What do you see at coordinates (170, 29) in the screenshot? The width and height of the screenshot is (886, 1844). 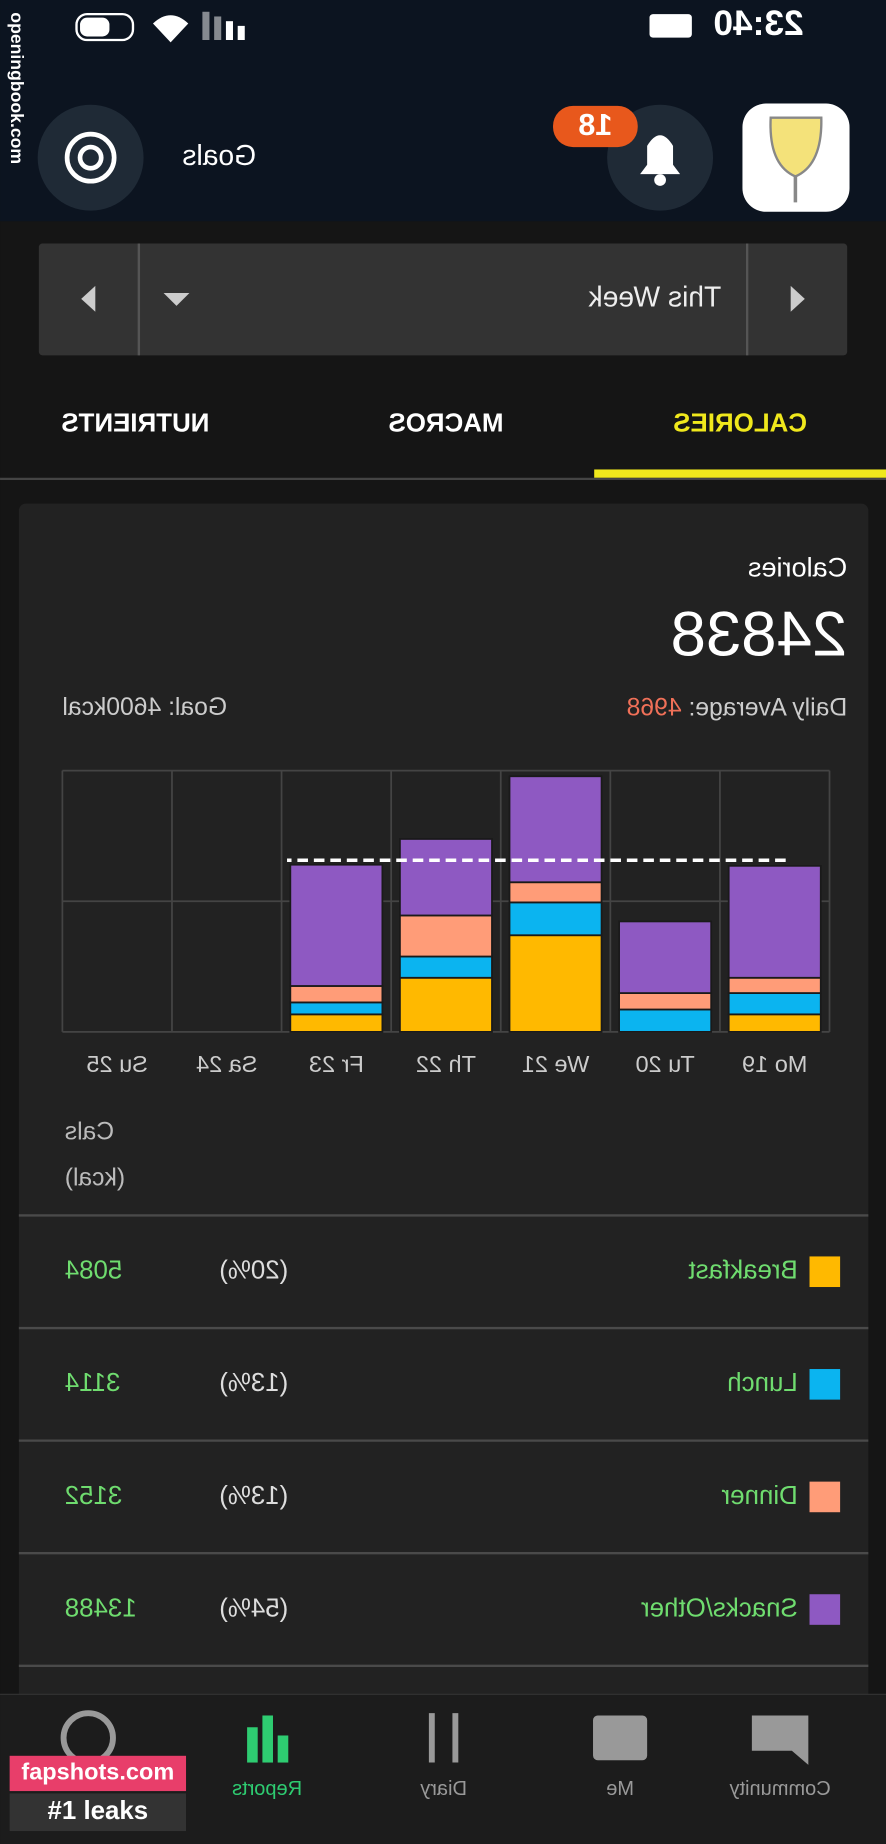 I see `wifi-icon` at bounding box center [170, 29].